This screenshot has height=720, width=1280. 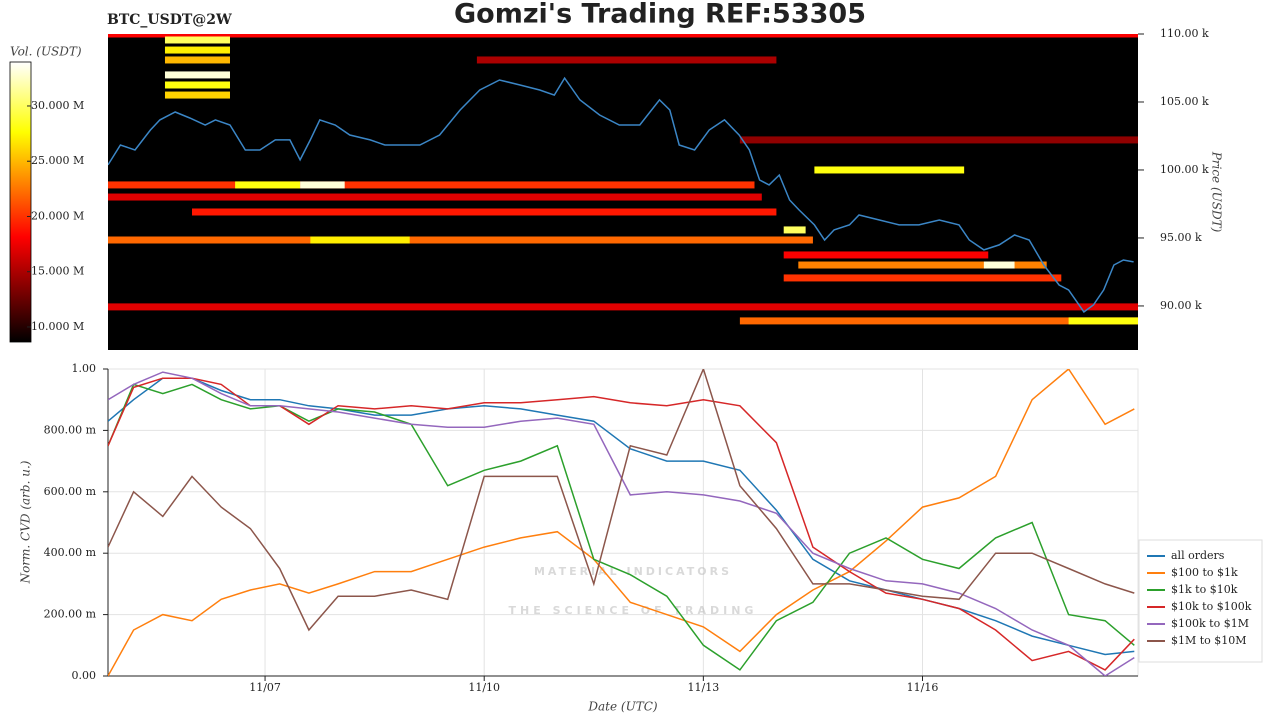 What do you see at coordinates (1204, 589) in the screenshot?
I see `legend-label: $1k to $10k` at bounding box center [1204, 589].